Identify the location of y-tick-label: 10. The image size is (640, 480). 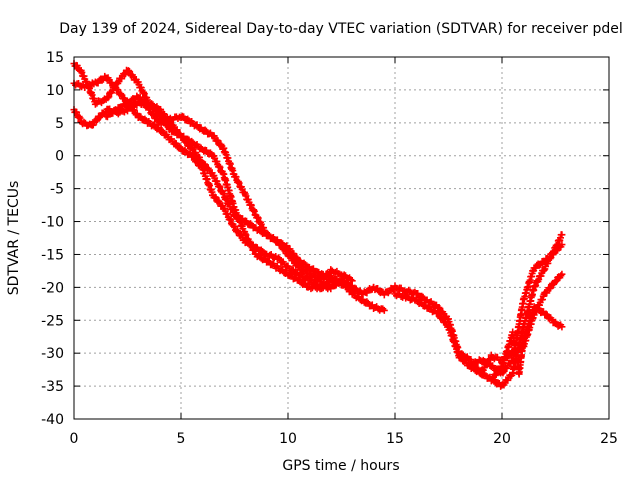
(55, 91).